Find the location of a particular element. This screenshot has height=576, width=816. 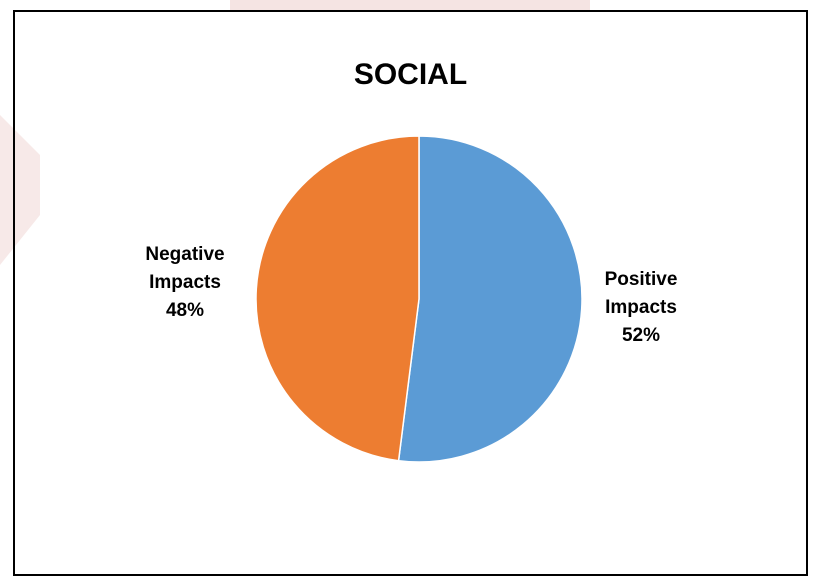

chart-title: SOCIAL is located at coordinates (410, 74).